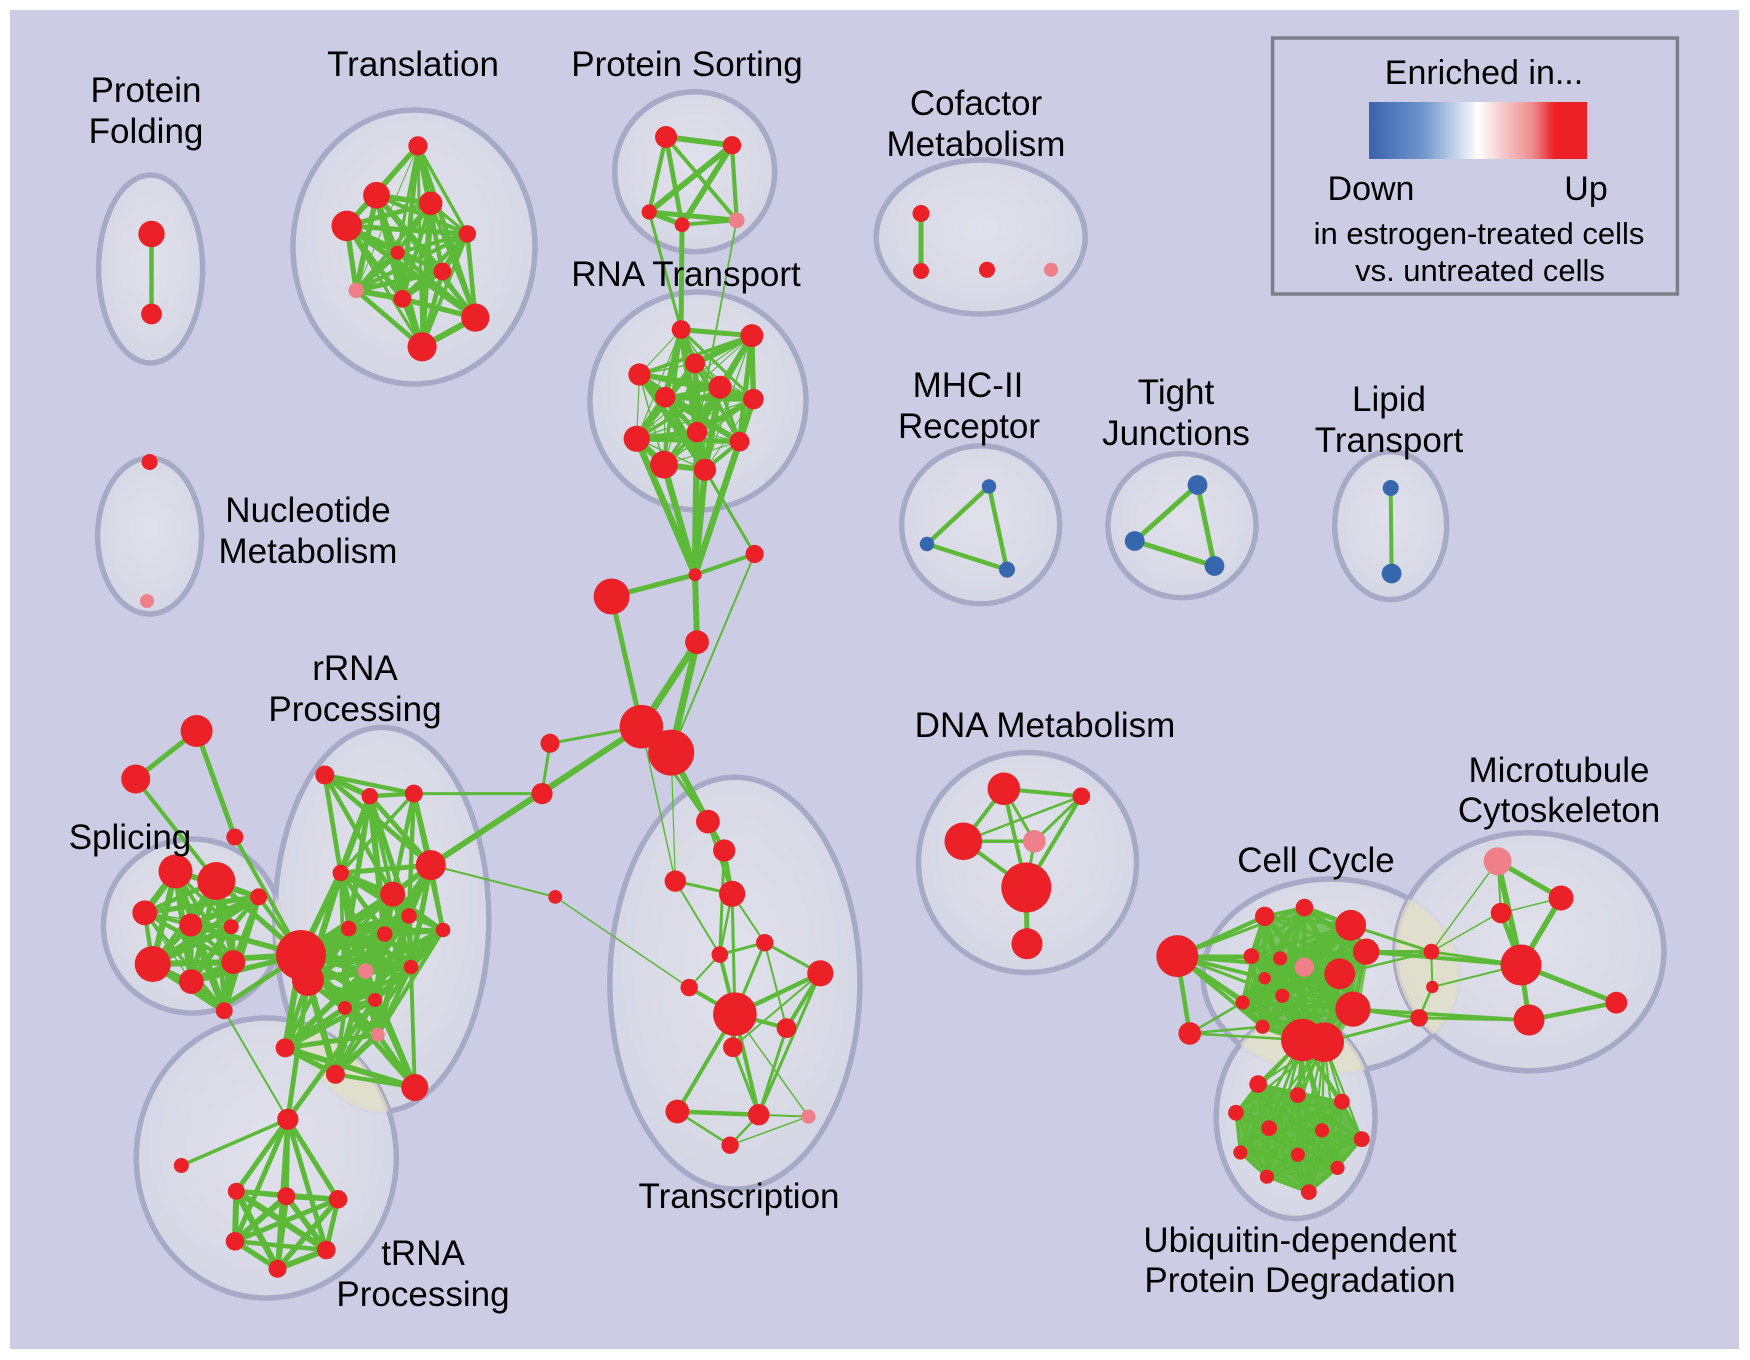 The width and height of the screenshot is (1750, 1360). Describe the element at coordinates (130, 837) in the screenshot. I see `svg-text: Splicing` at that location.